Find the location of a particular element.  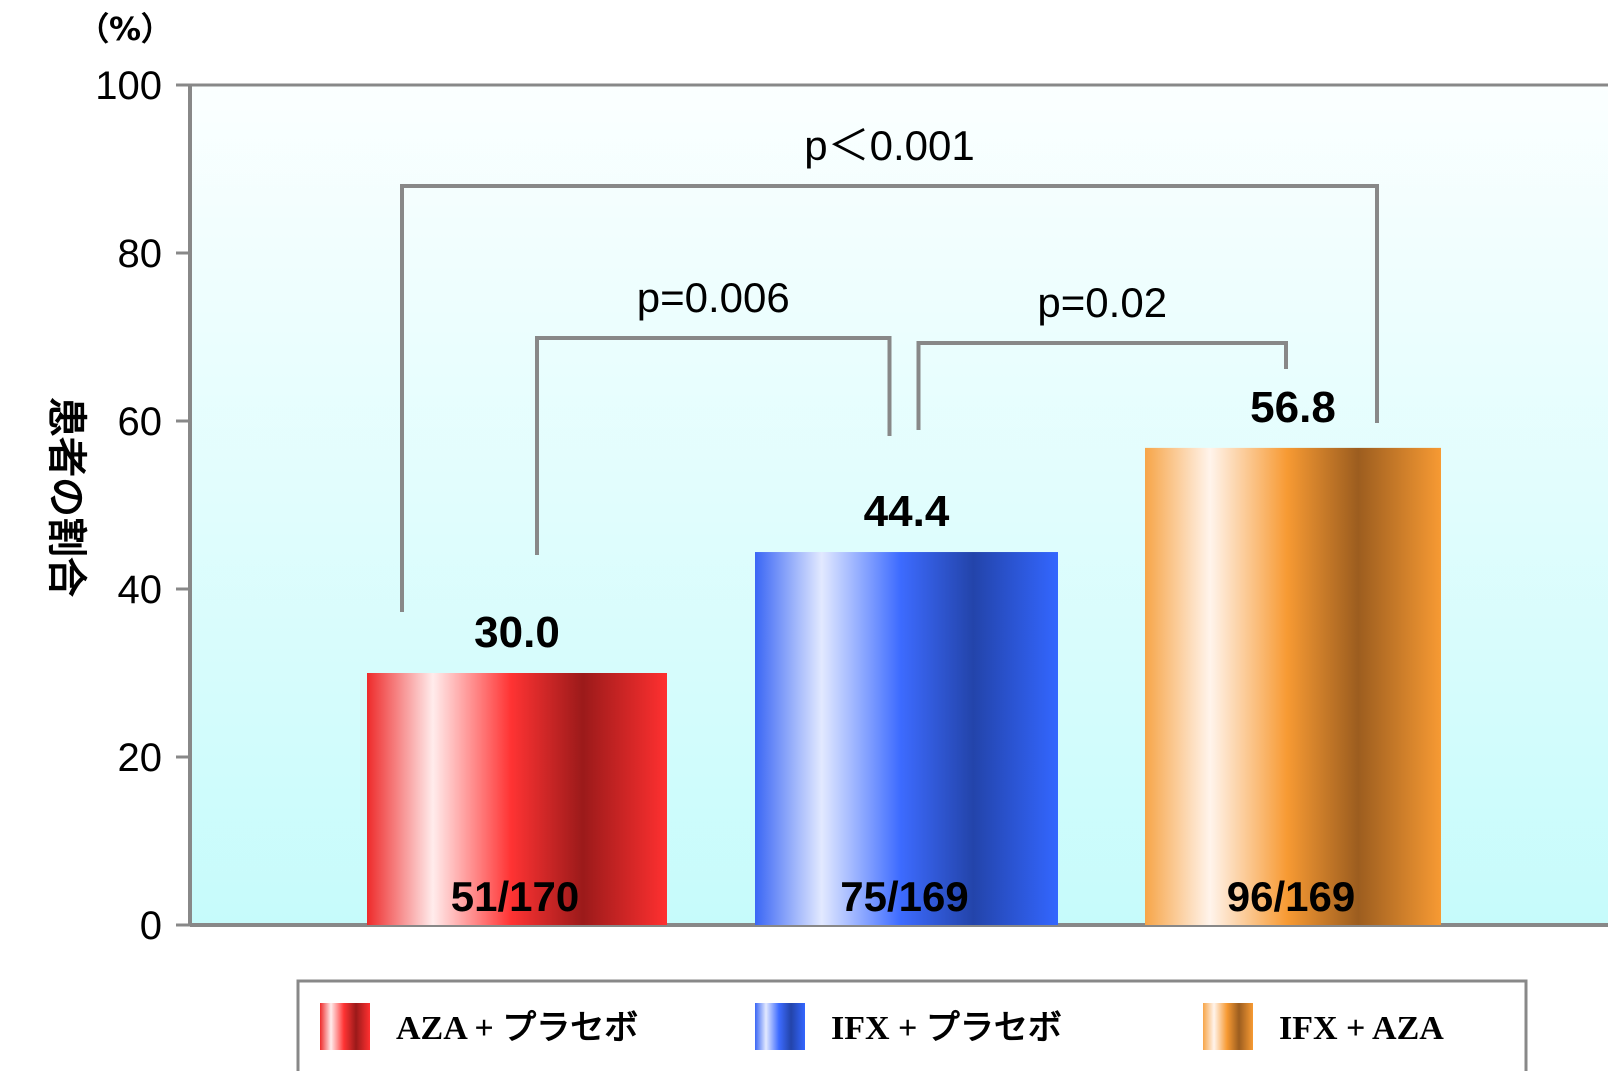

y-tick-label: 0 is located at coordinates (151, 926).